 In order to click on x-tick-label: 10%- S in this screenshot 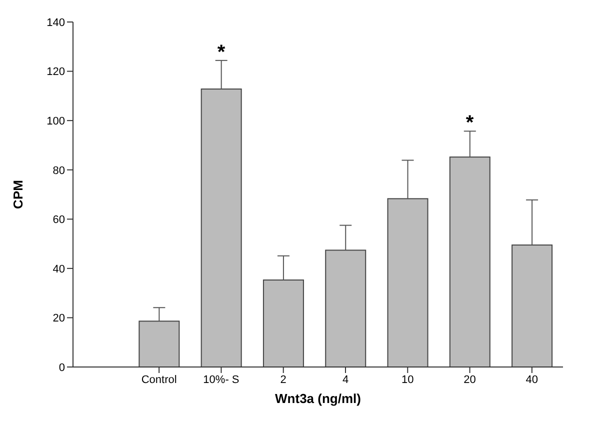, I will do `click(221, 380)`.